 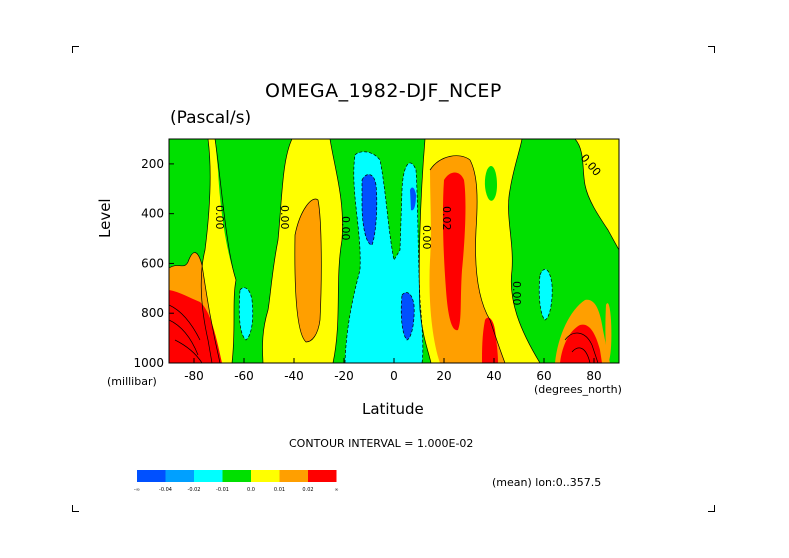 I want to click on colorbar-level-label: -∞, so click(x=137, y=490).